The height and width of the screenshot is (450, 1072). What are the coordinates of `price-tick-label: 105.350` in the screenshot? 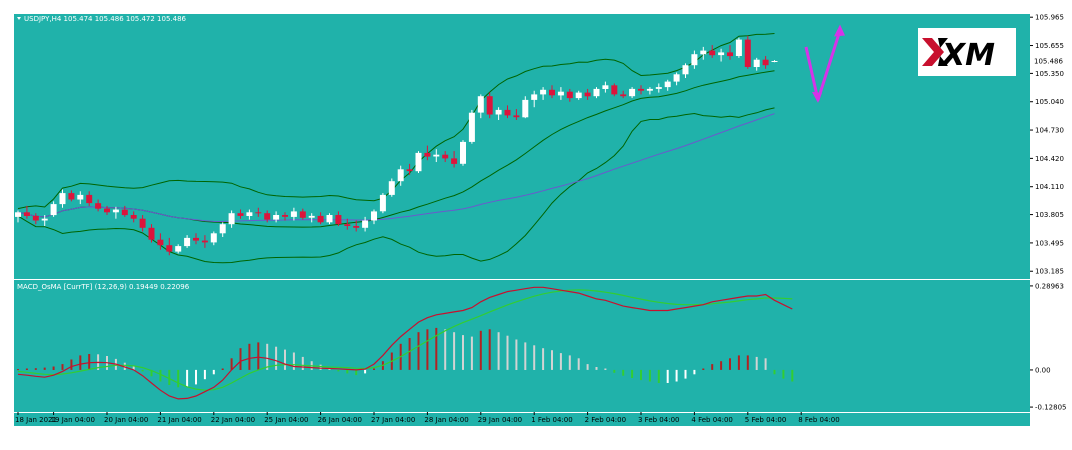 It's located at (1049, 74).